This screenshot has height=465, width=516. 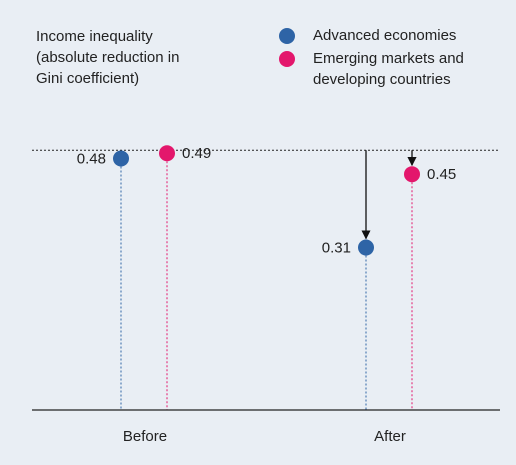 I want to click on value-label: 0.31, so click(x=336, y=248).